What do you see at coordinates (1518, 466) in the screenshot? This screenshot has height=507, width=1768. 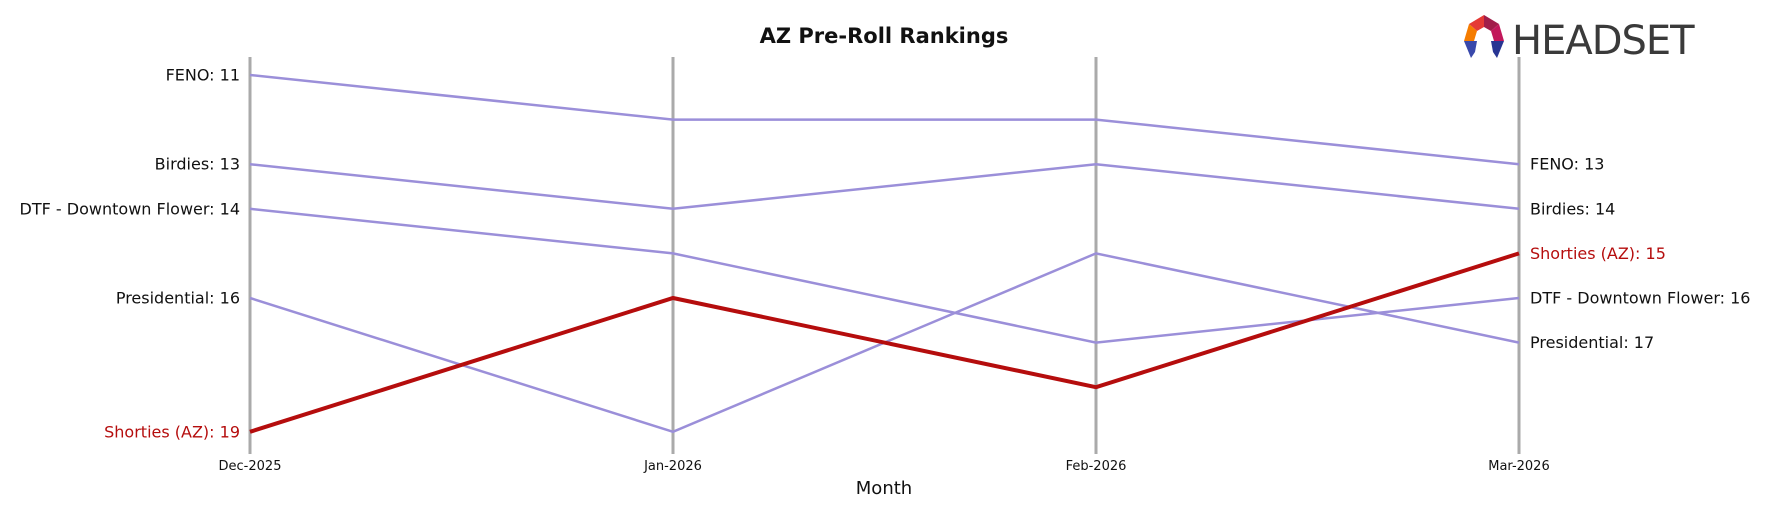 I see `x-tick-label: Mar-2026` at bounding box center [1518, 466].